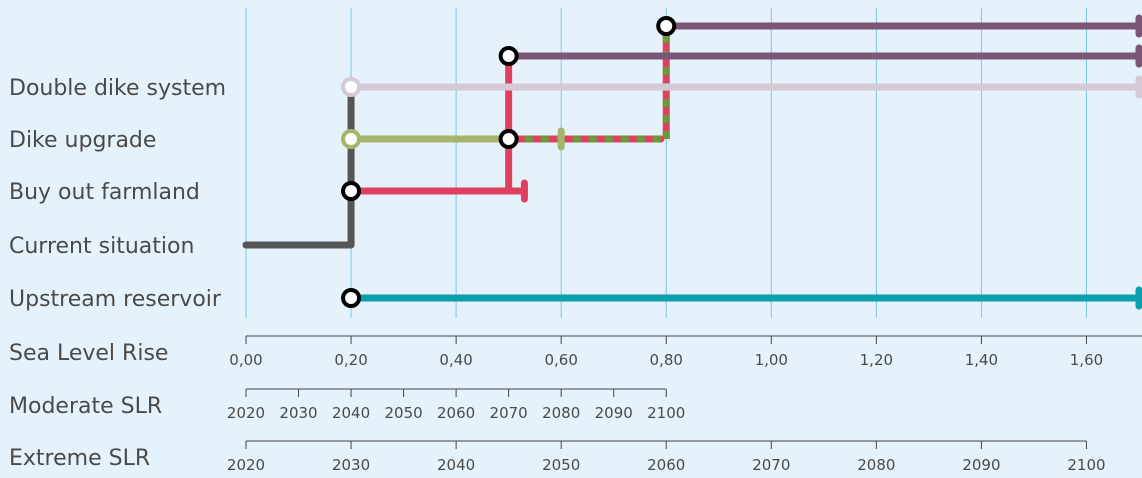 Image resolution: width=1142 pixels, height=478 pixels. What do you see at coordinates (981, 360) in the screenshot?
I see `tick-label: 1,40` at bounding box center [981, 360].